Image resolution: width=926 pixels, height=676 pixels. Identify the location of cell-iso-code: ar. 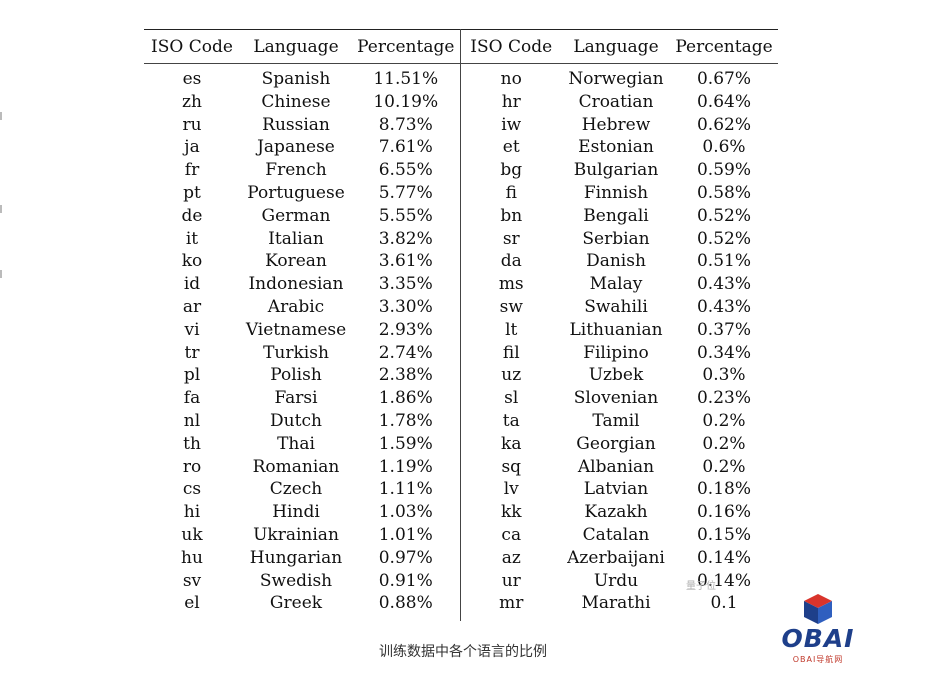
(192, 306).